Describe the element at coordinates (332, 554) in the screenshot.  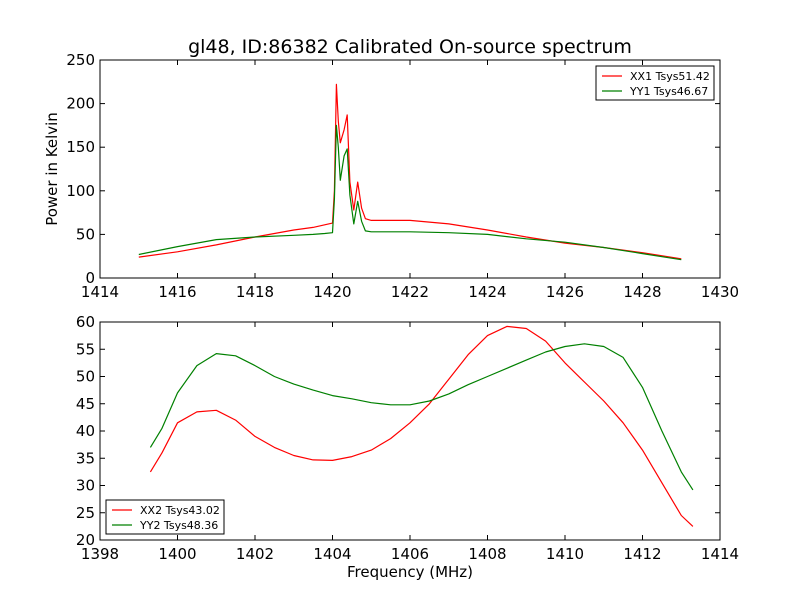
I see `x-tick-label: 1404` at that location.